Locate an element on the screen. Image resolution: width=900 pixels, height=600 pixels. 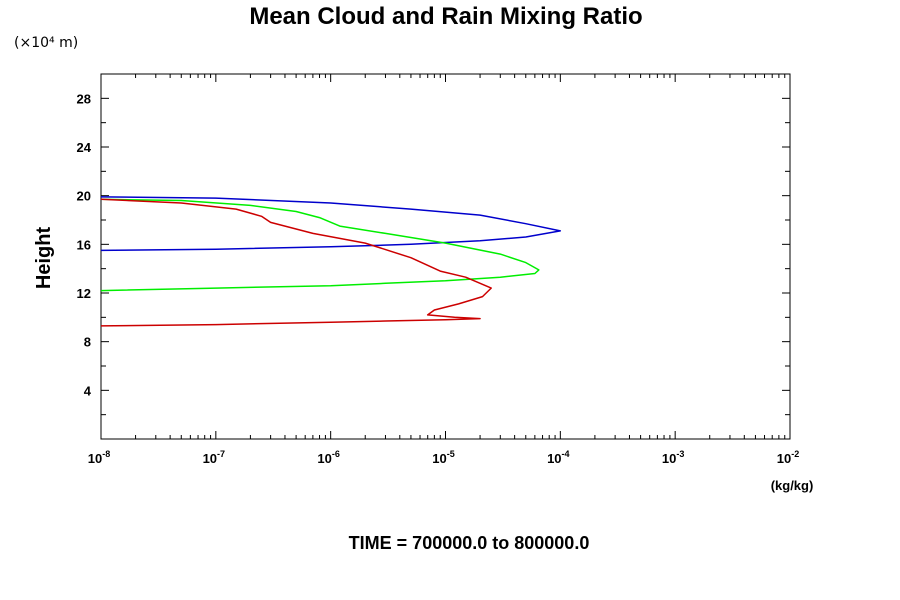
y-axis-label: Height is located at coordinates (44, 258).